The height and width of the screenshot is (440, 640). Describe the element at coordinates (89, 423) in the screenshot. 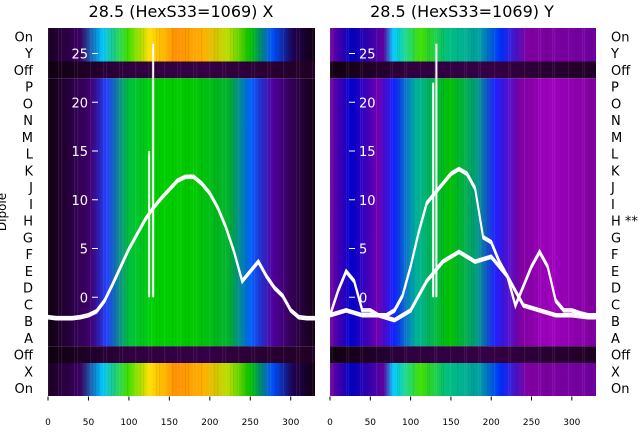

I see `x-tick-label: 50` at that location.